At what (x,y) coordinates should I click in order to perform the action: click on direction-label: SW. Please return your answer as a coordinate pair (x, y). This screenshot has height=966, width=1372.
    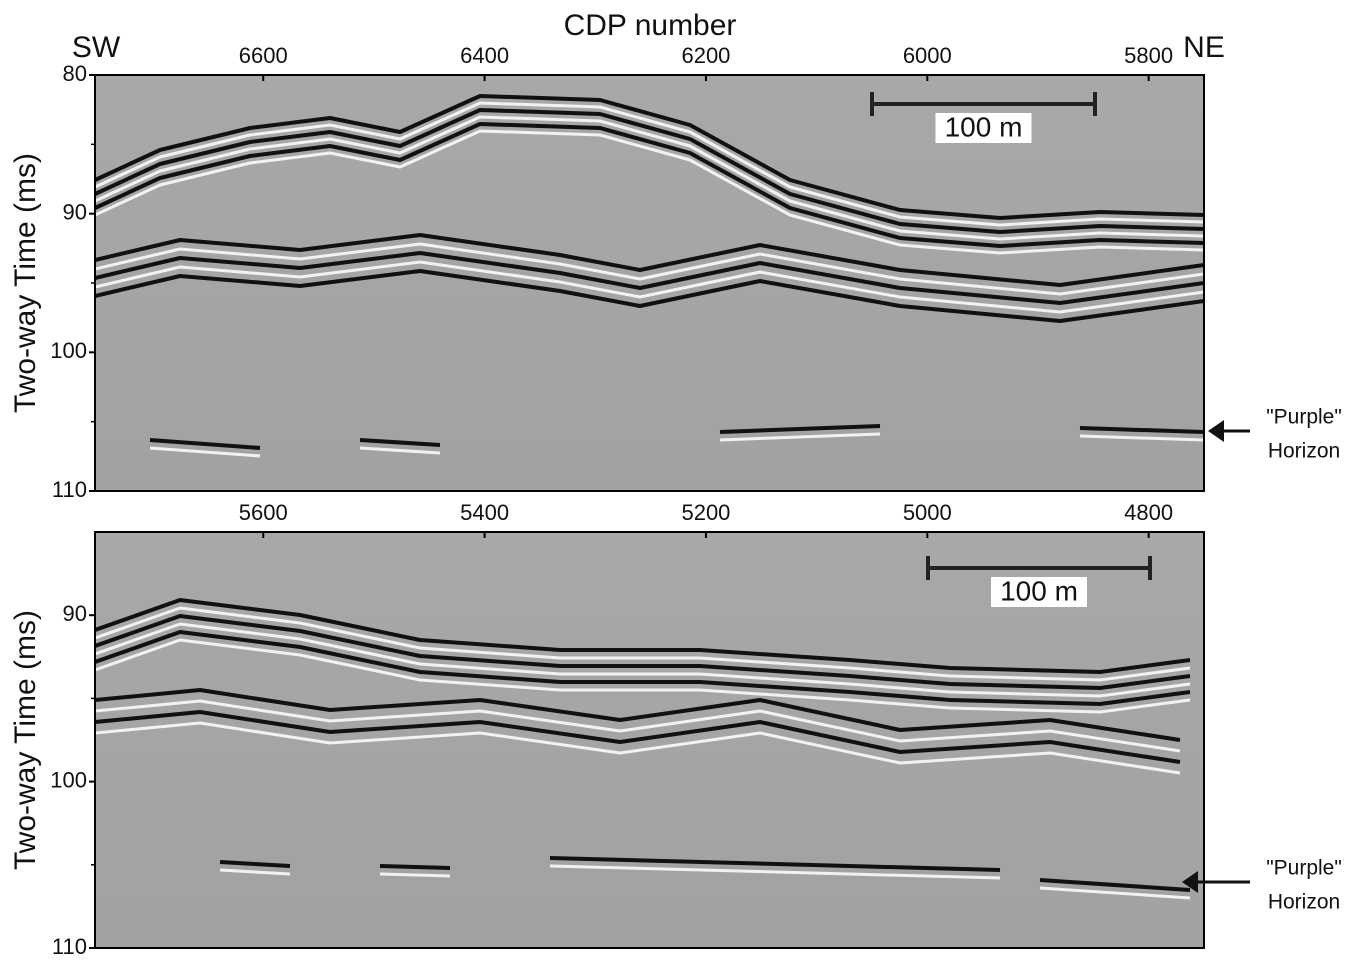
    Looking at the image, I should click on (96, 47).